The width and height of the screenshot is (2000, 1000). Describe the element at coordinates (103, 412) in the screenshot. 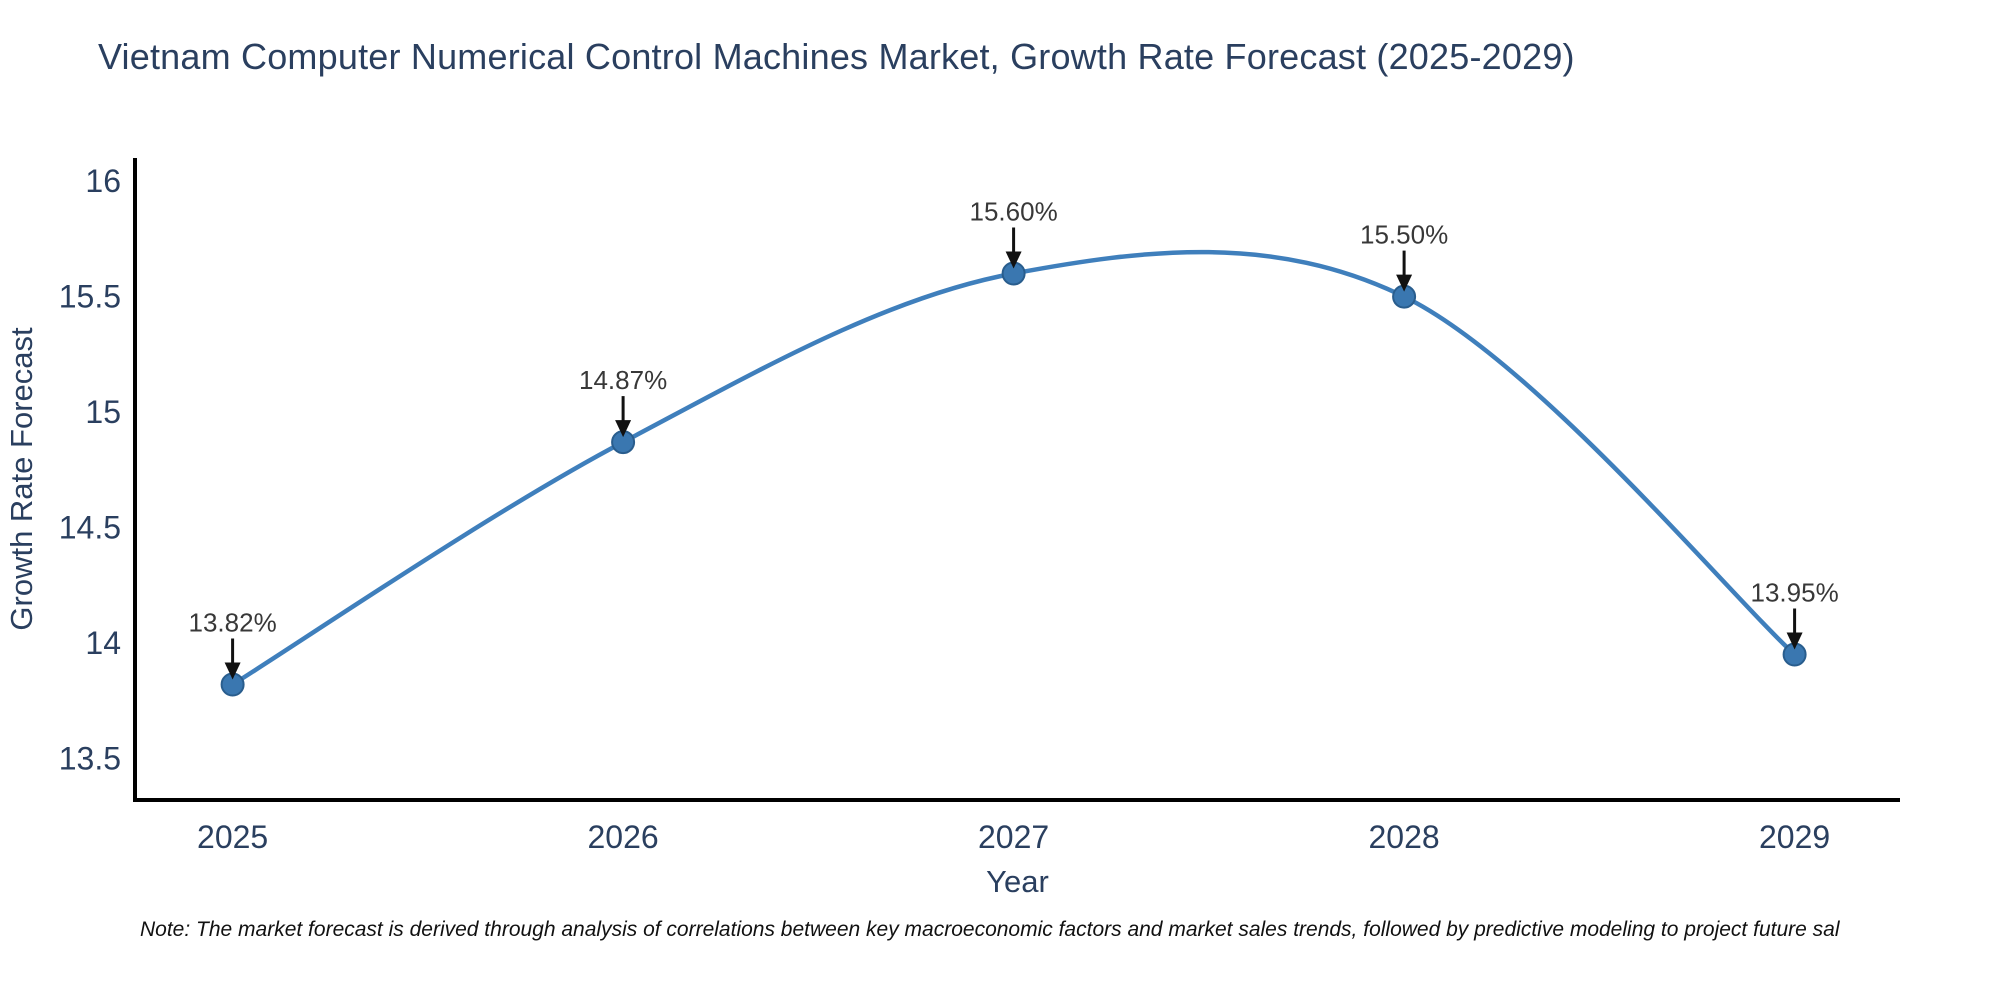

I see `y-tick-label: 15` at that location.